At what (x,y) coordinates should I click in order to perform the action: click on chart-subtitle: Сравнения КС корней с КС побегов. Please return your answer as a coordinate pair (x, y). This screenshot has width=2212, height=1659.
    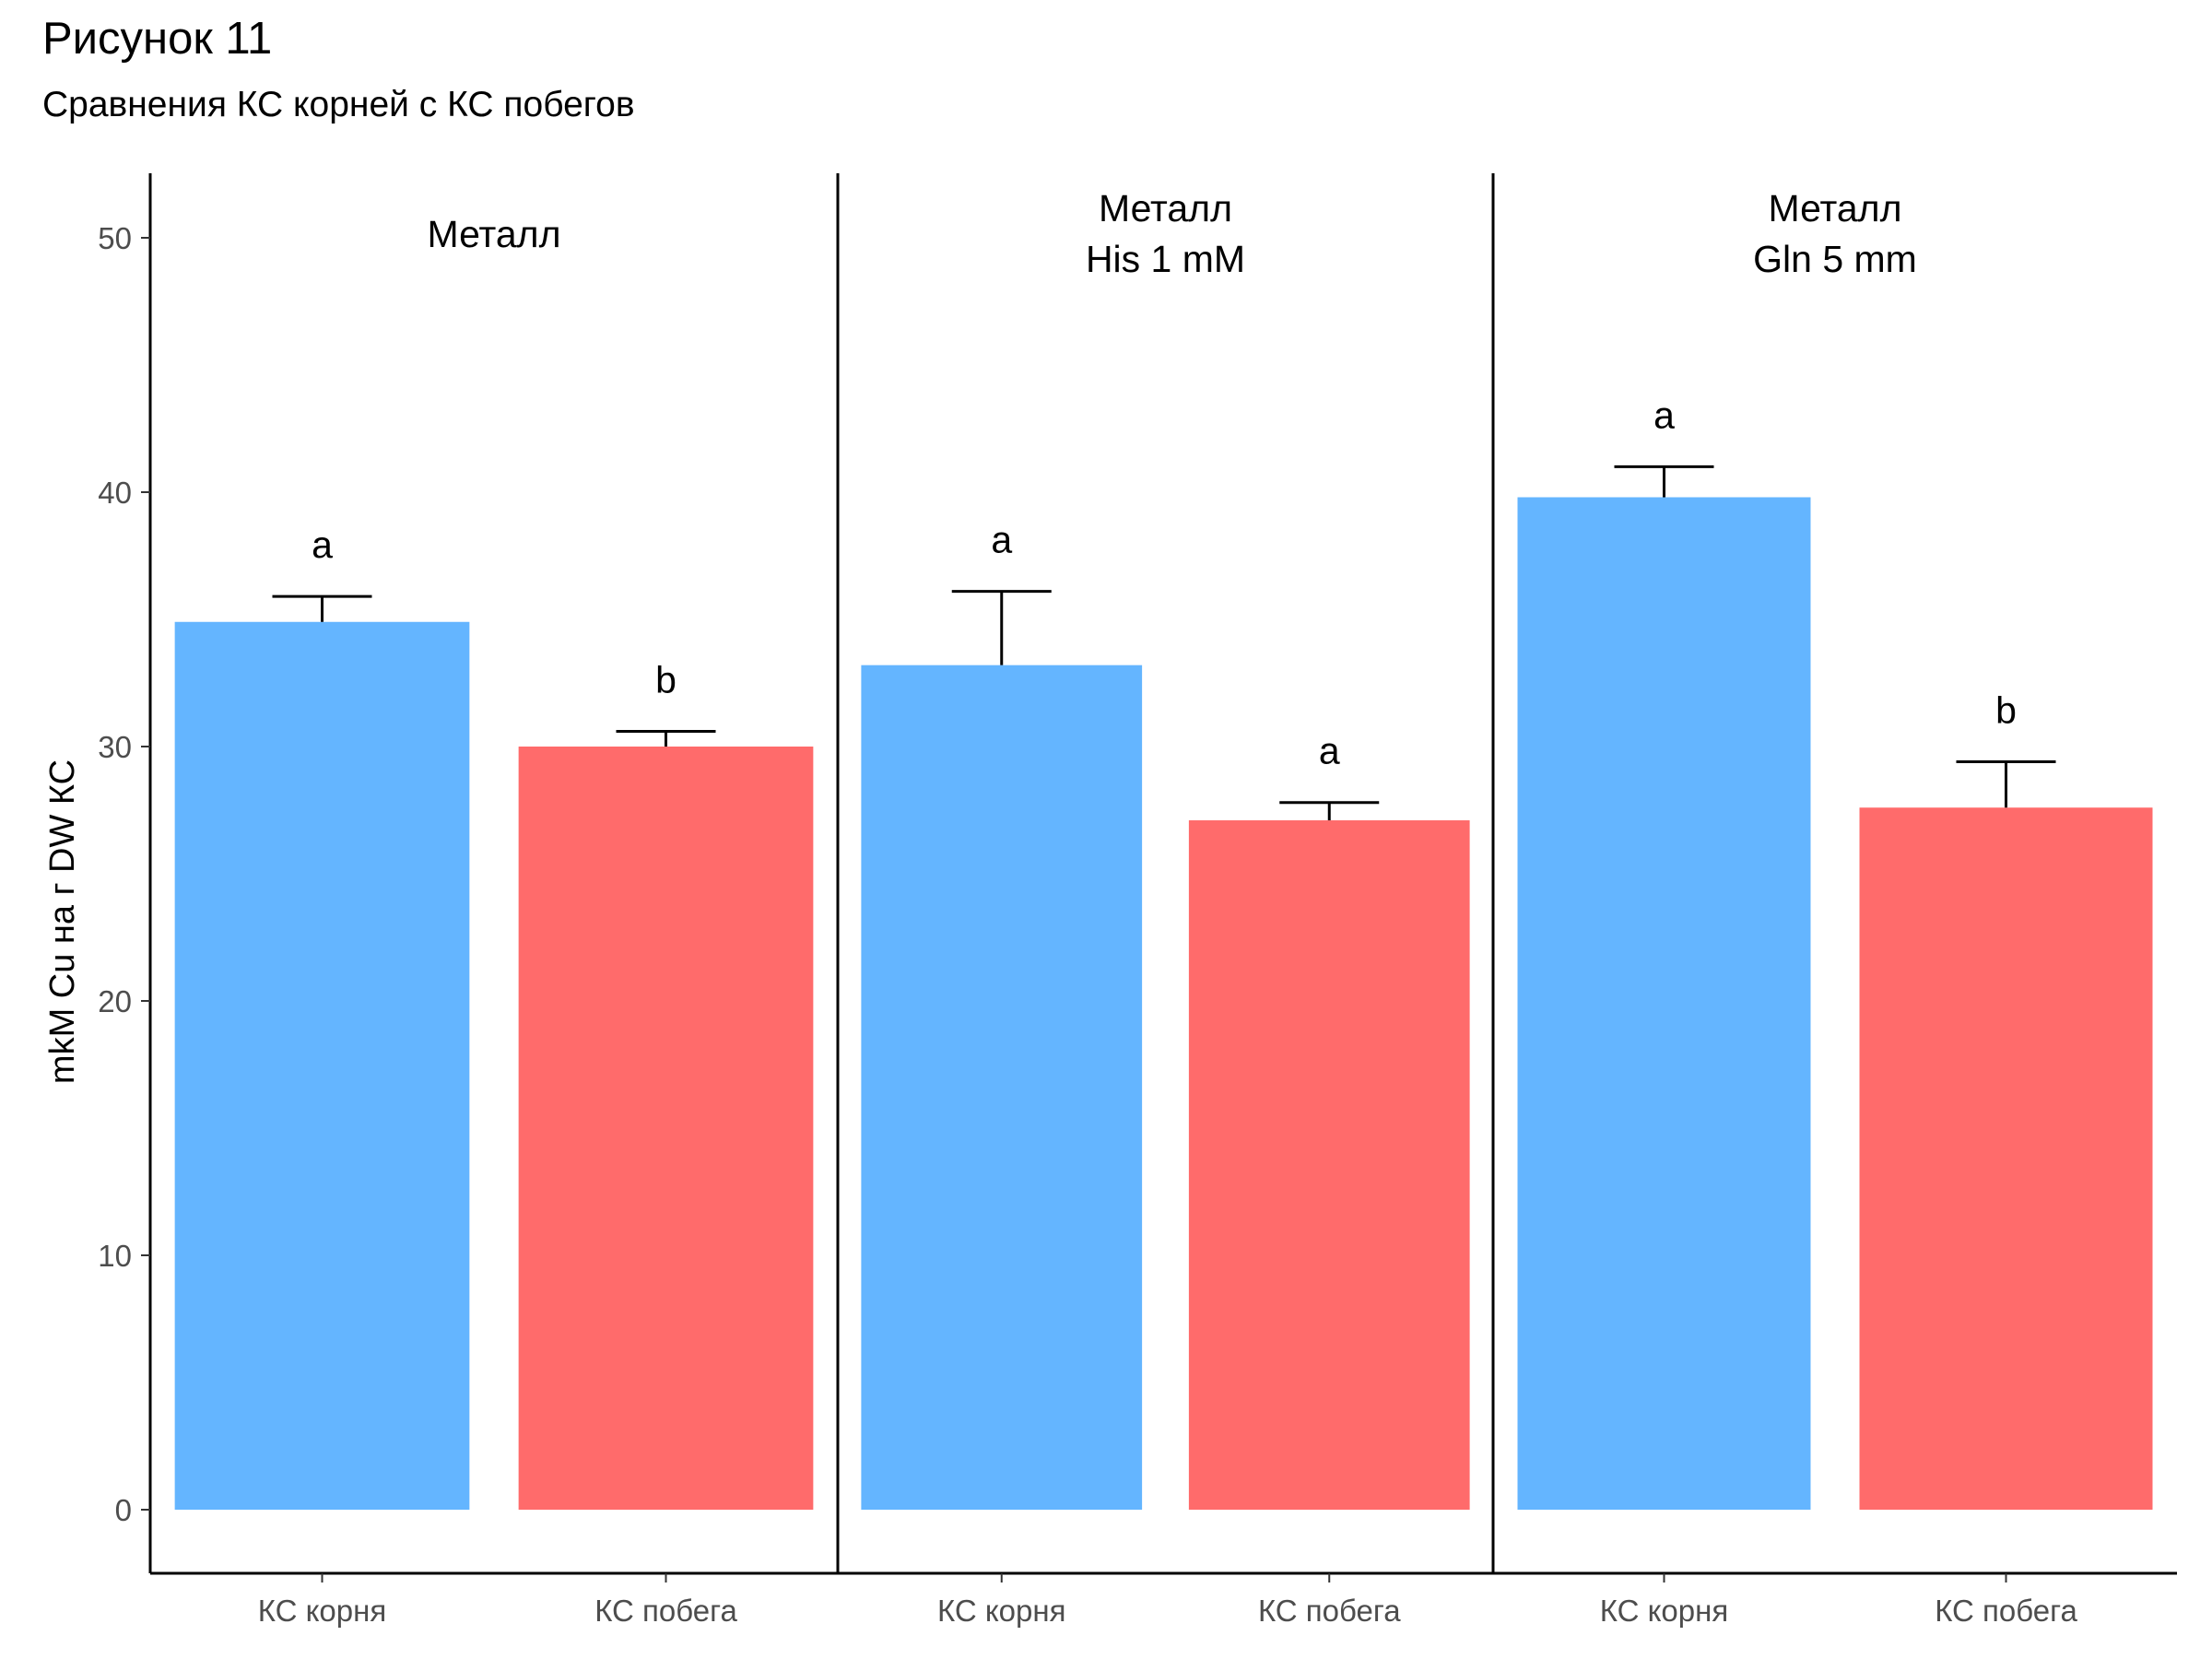
    Looking at the image, I should click on (338, 104).